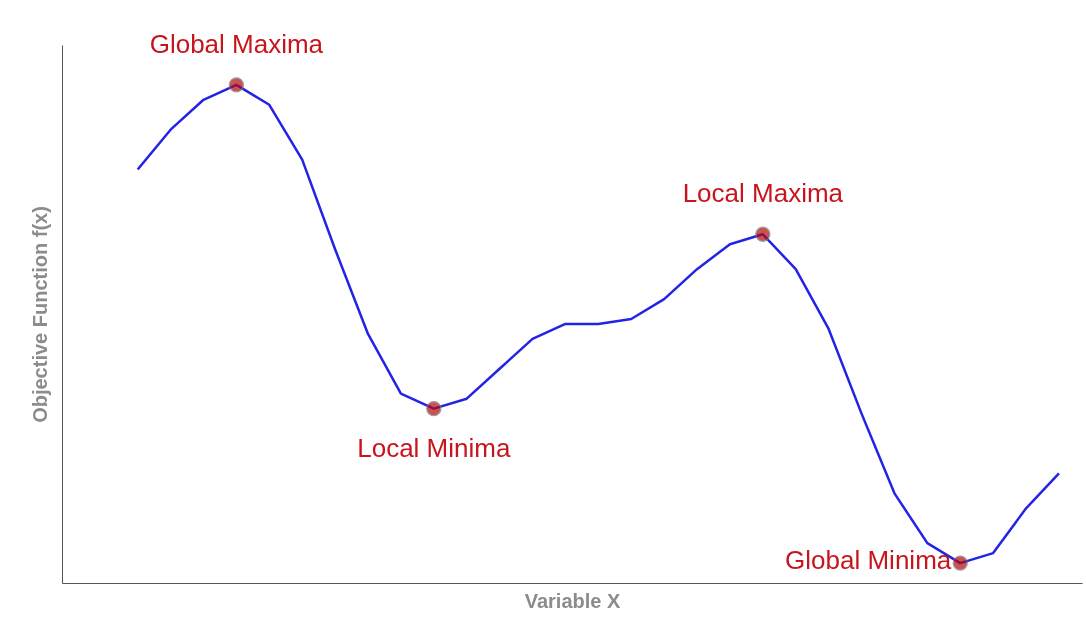 The height and width of the screenshot is (630, 1086). Describe the element at coordinates (572, 600) in the screenshot. I see `x-axis-title: Variable X` at that location.